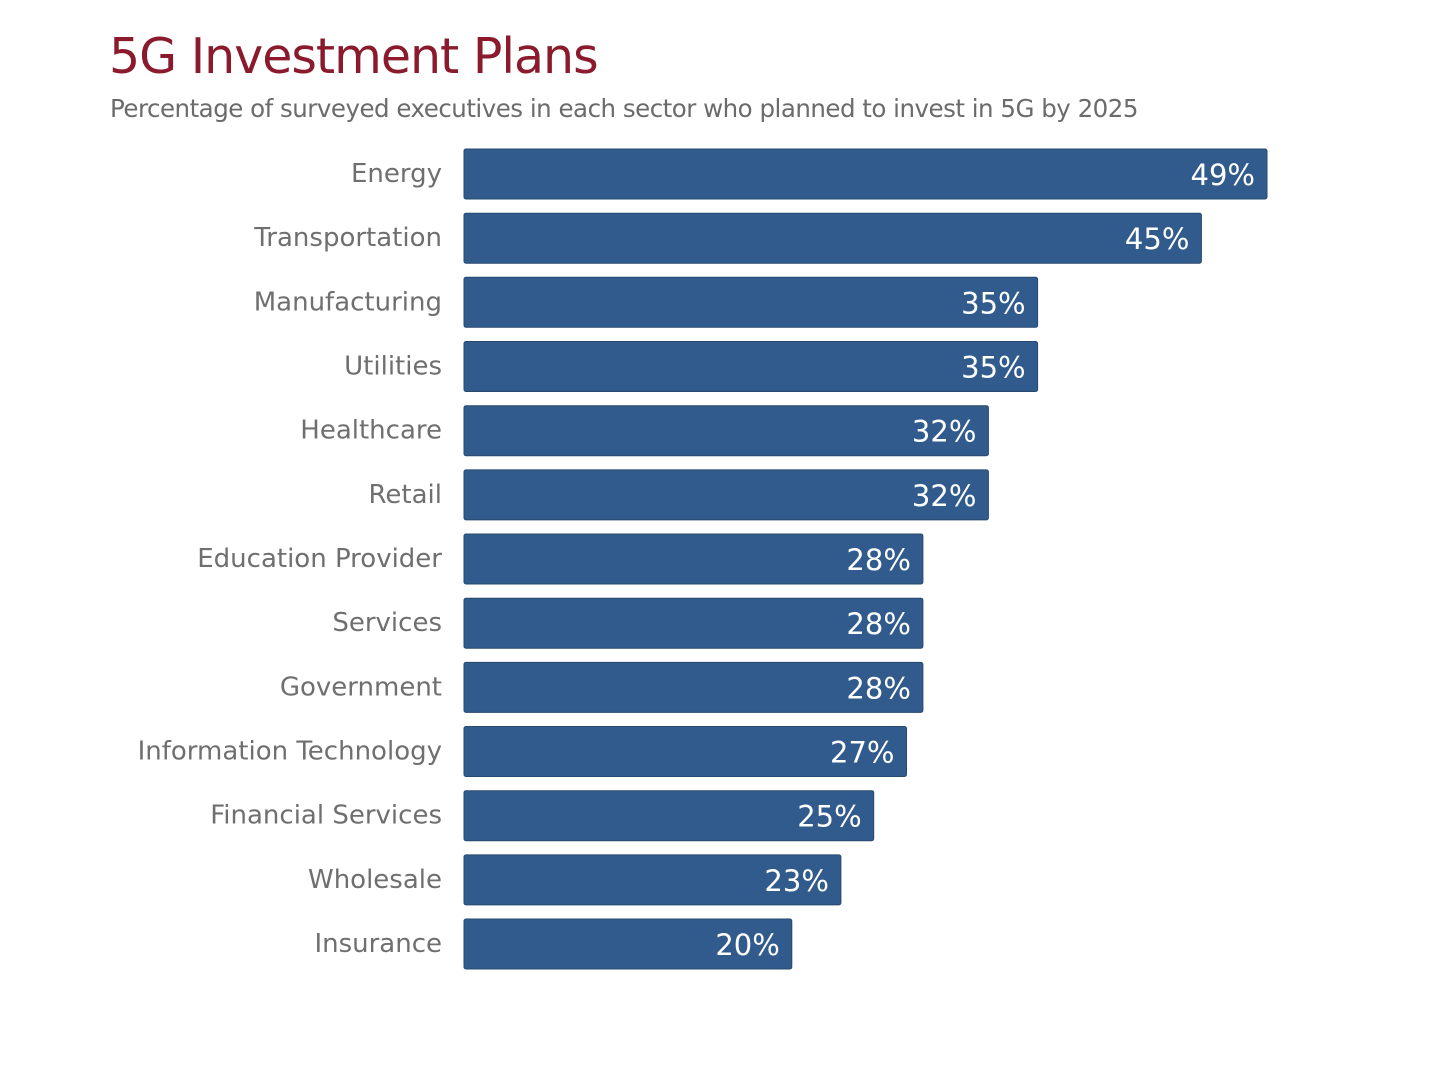 This screenshot has width=1456, height=1092. What do you see at coordinates (1157, 239) in the screenshot?
I see `value-label: 45%` at bounding box center [1157, 239].